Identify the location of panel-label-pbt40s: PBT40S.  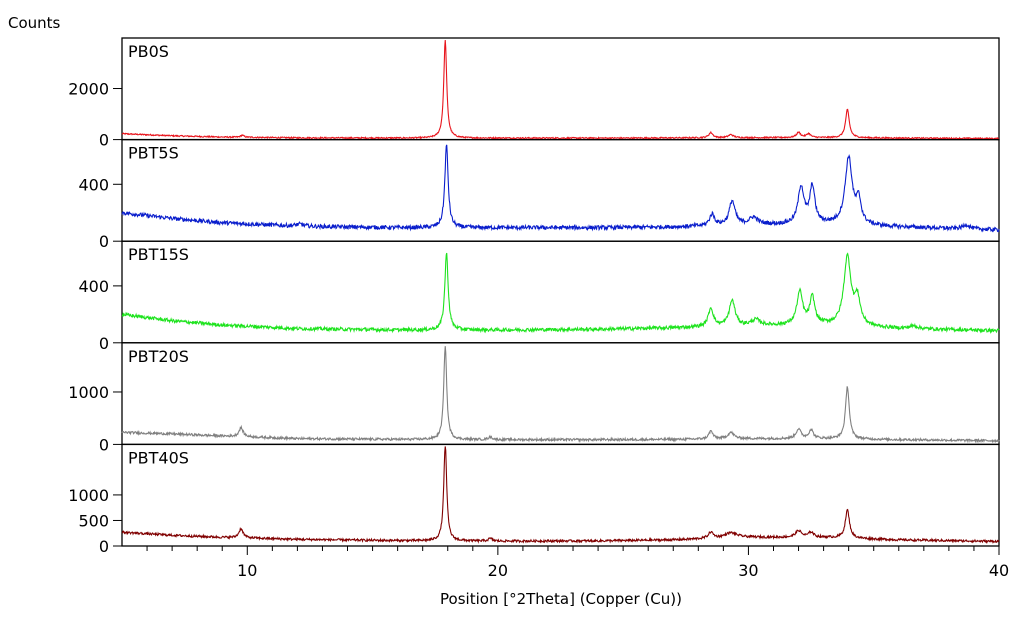
(158, 457).